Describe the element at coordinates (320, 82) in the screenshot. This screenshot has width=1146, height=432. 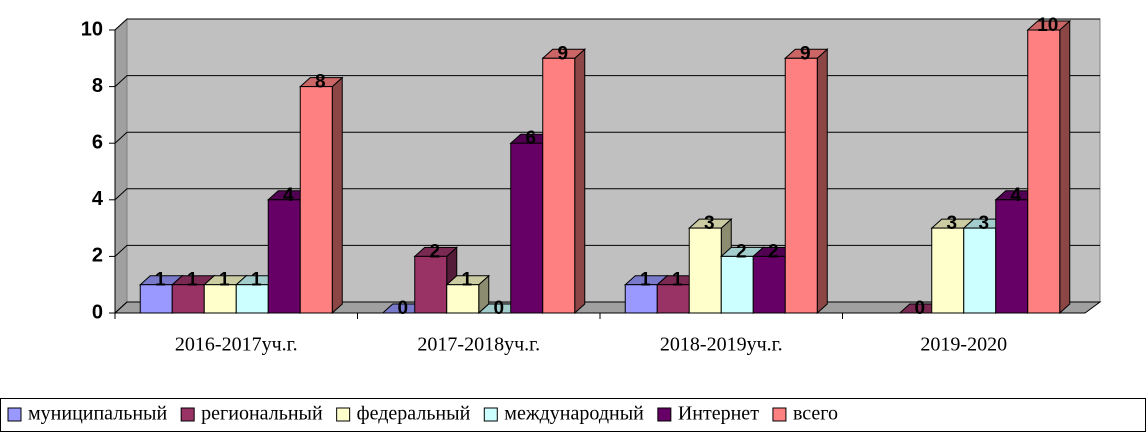
I see `value-label: 8` at that location.